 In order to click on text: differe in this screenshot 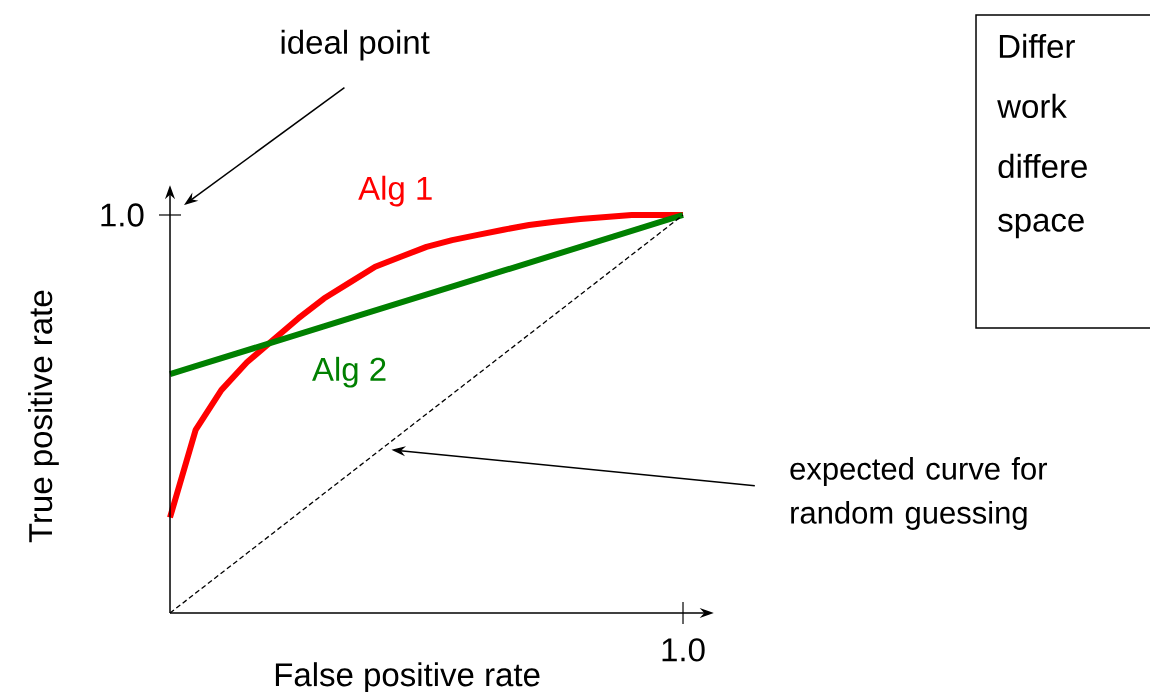, I will do `click(1042, 166)`.